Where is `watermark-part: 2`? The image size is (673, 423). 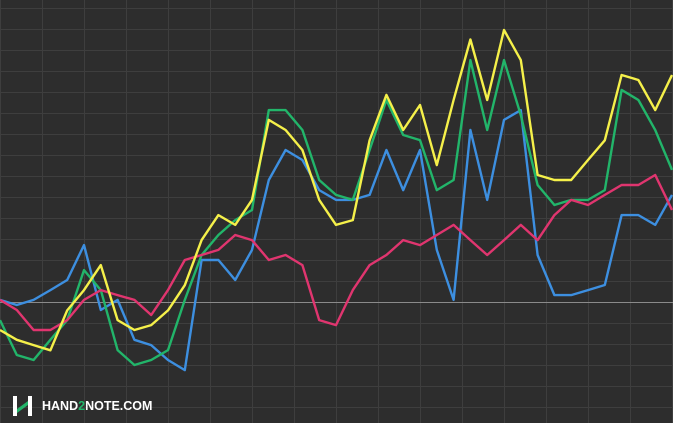
watermark-part: 2 is located at coordinates (81, 406).